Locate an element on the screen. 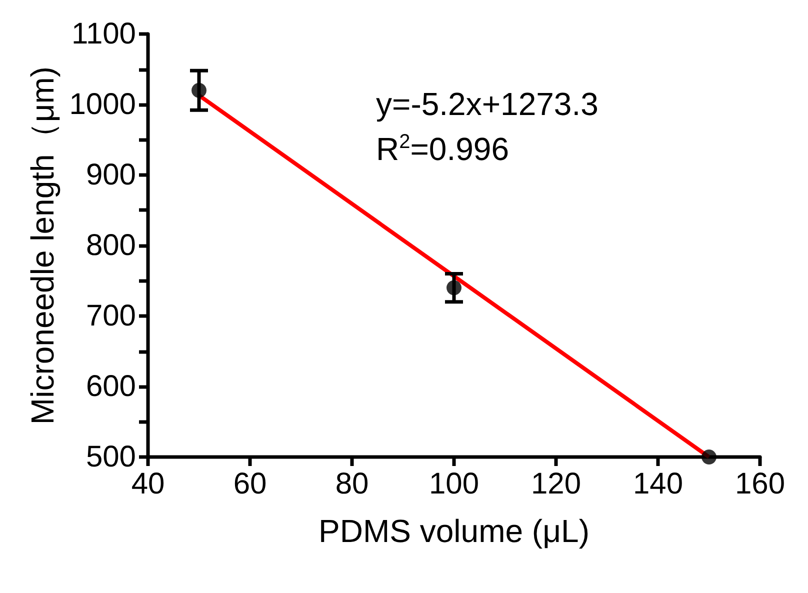 This screenshot has width=808, height=593. y-axis-title: Microneedle length（μm) is located at coordinates (42, 245).